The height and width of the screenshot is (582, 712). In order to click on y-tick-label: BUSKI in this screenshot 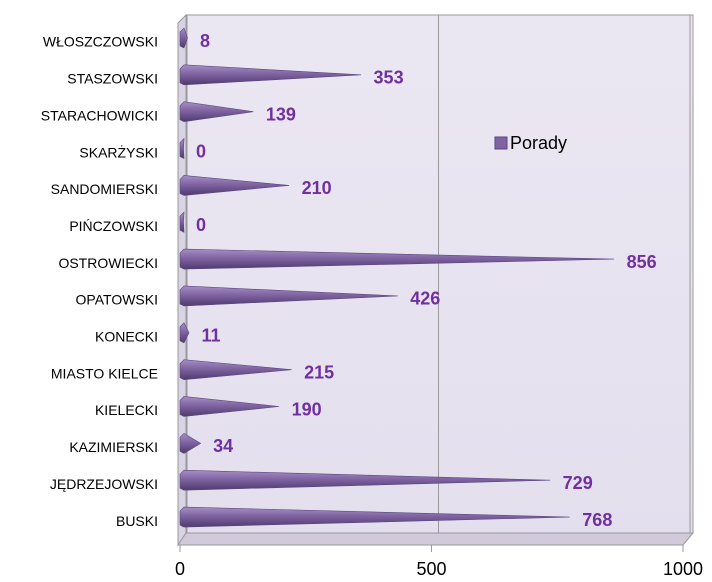, I will do `click(137, 521)`.